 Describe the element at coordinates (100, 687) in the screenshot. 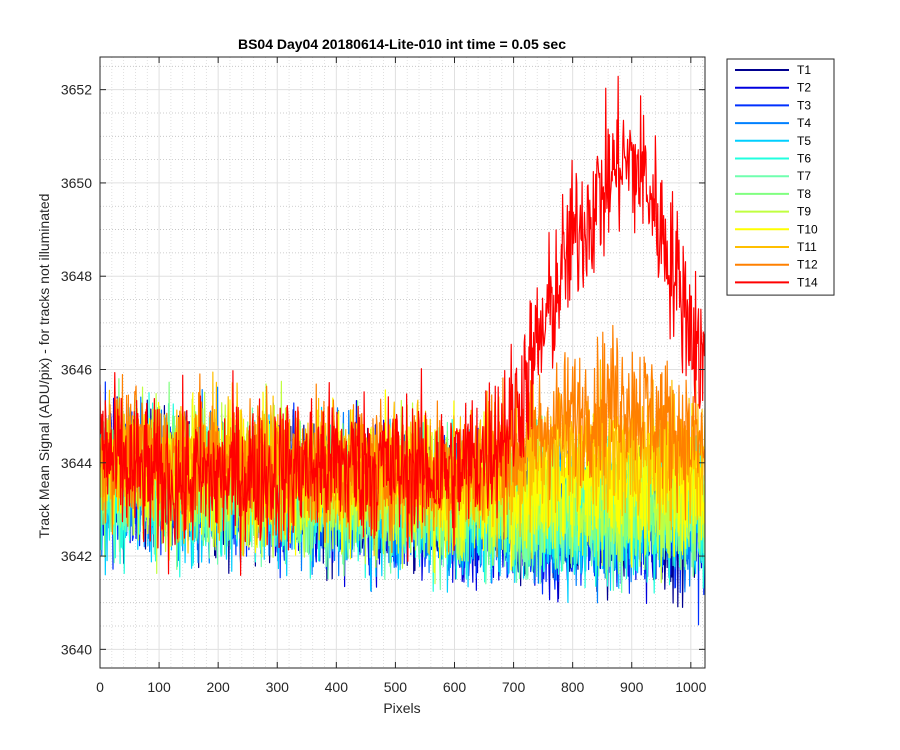

I see `x-tick-label: 0` at that location.